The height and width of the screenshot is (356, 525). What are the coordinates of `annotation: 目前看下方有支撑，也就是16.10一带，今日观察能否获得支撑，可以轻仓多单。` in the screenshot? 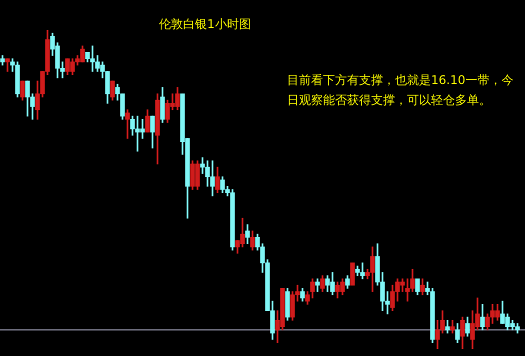 It's located at (400, 90).